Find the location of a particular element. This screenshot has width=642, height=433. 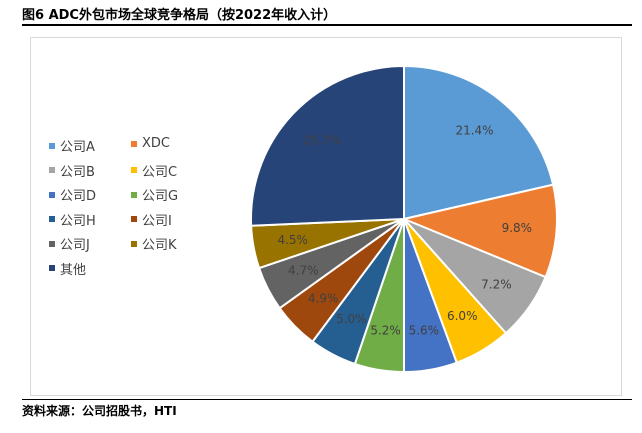

slice-label: 7.2% is located at coordinates (496, 284).